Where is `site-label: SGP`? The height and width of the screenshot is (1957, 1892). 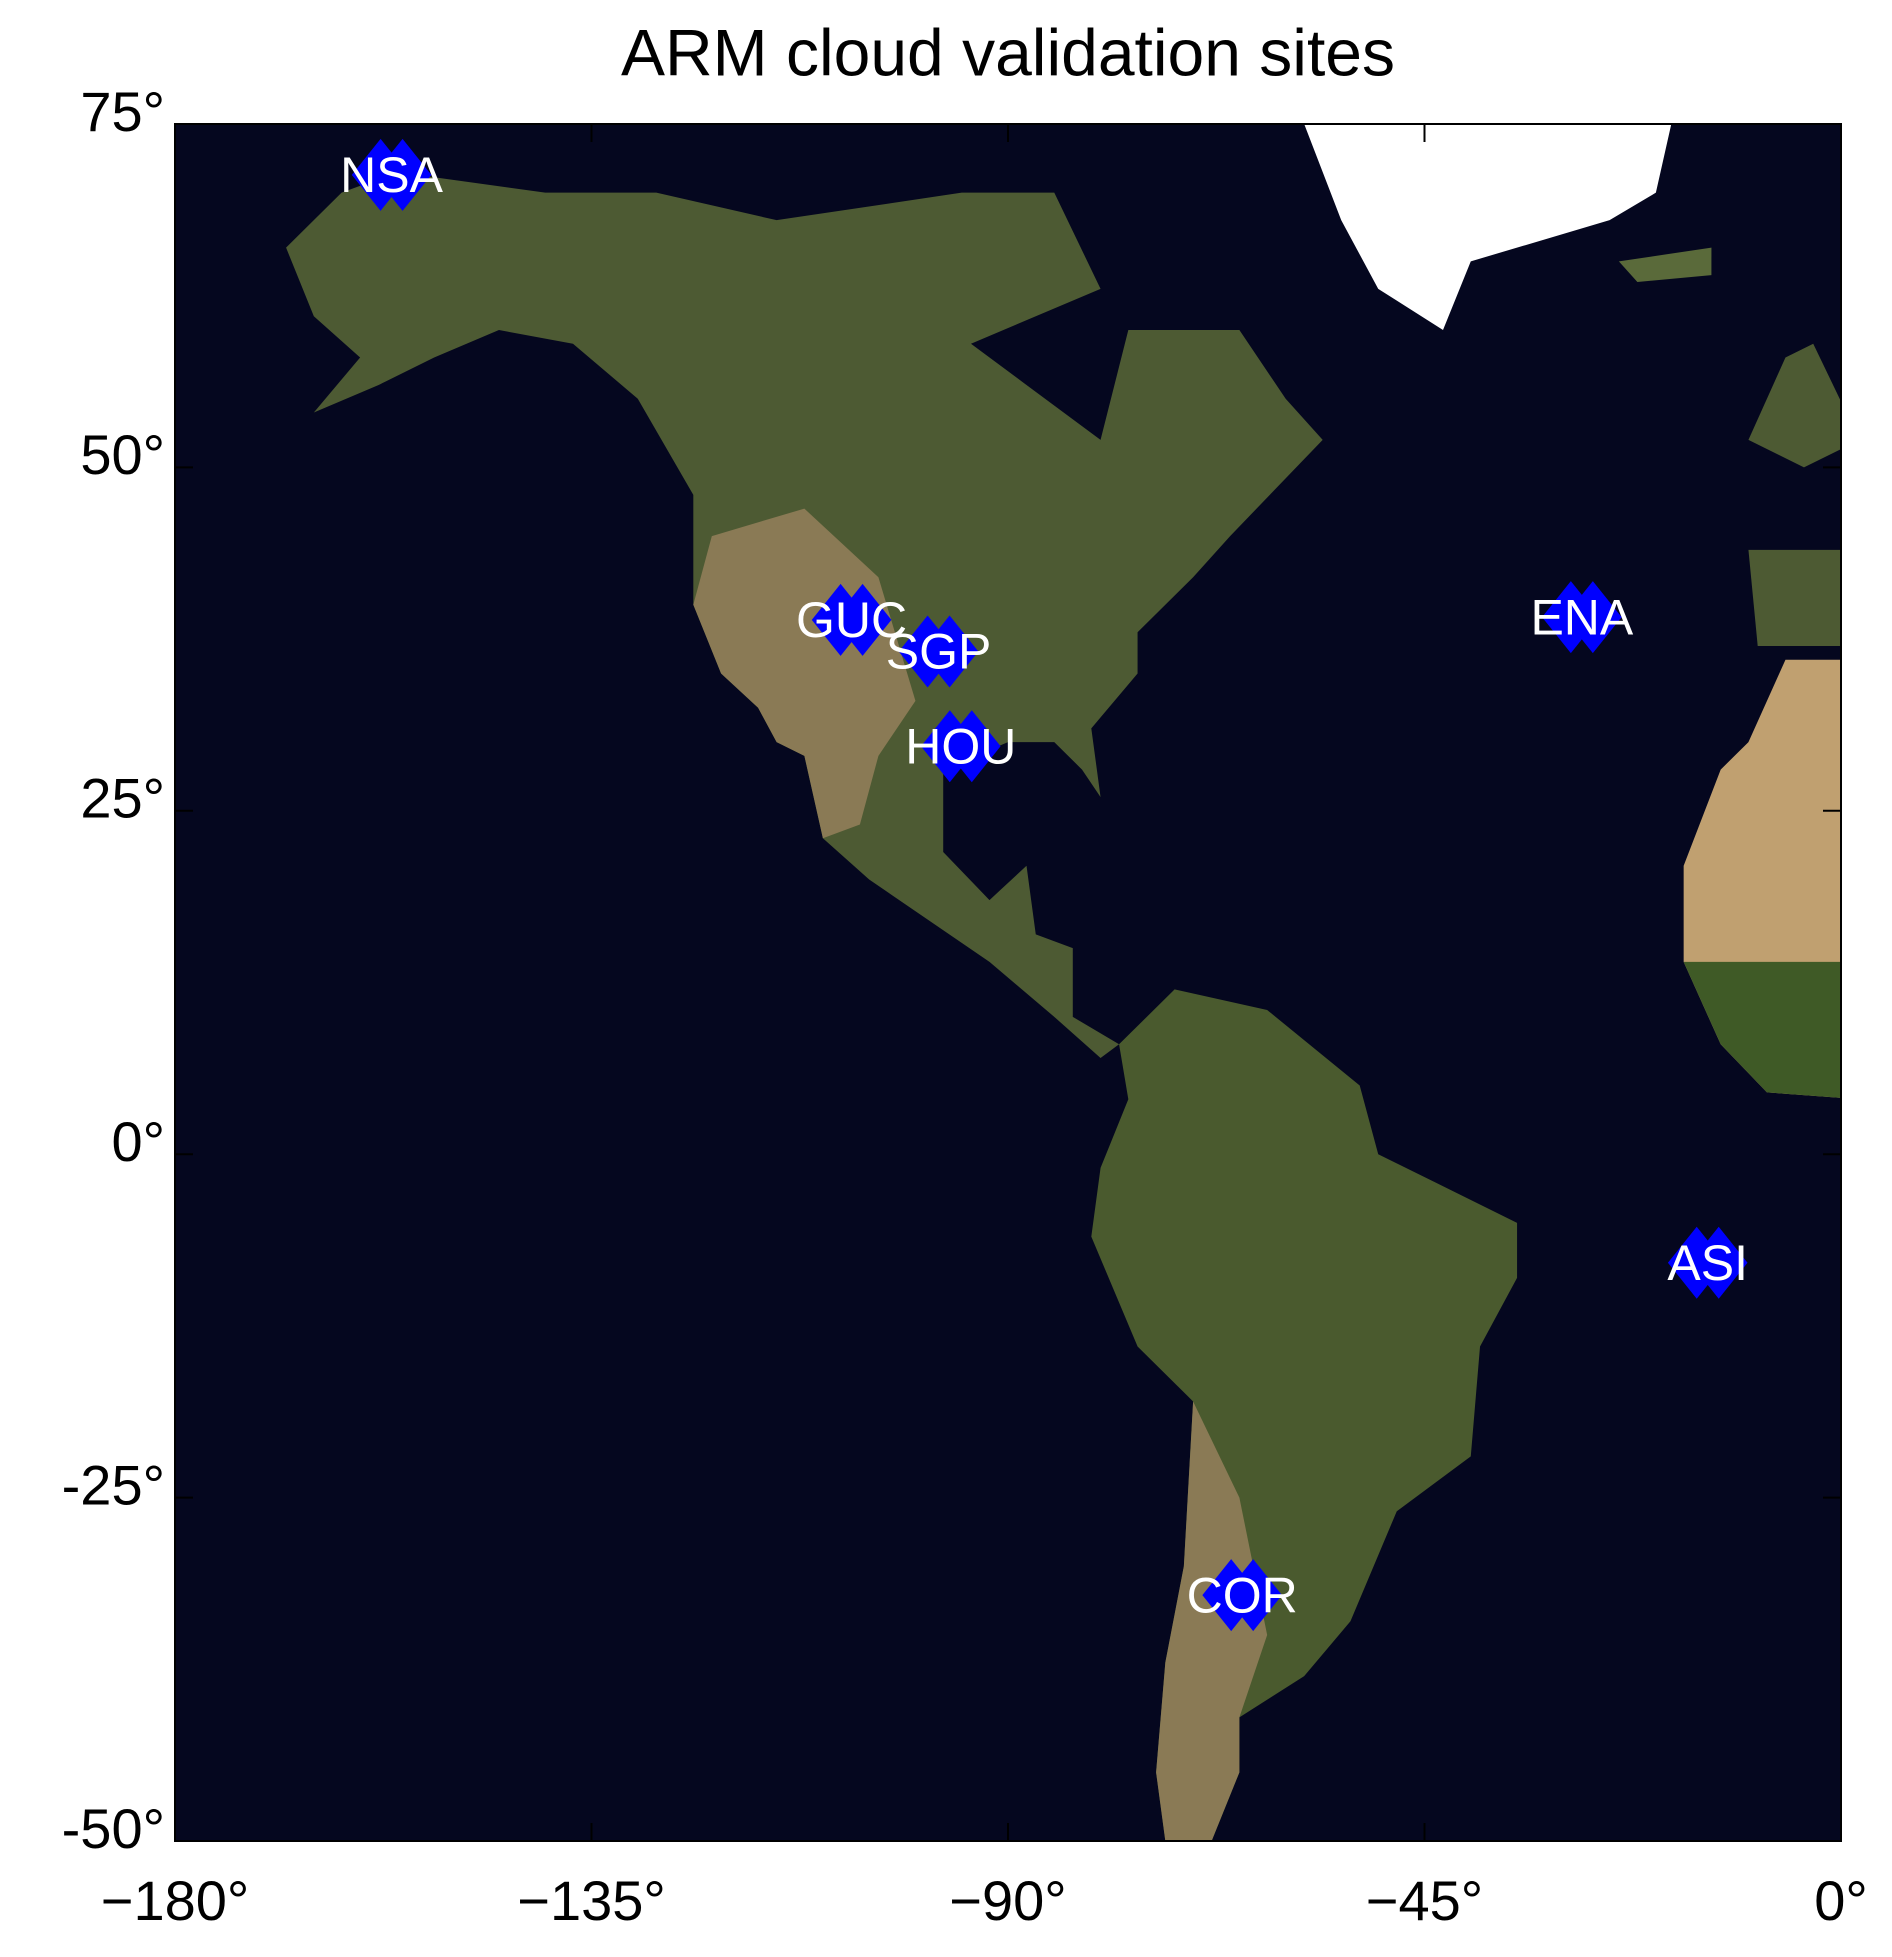
site-label: SGP is located at coordinates (939, 652).